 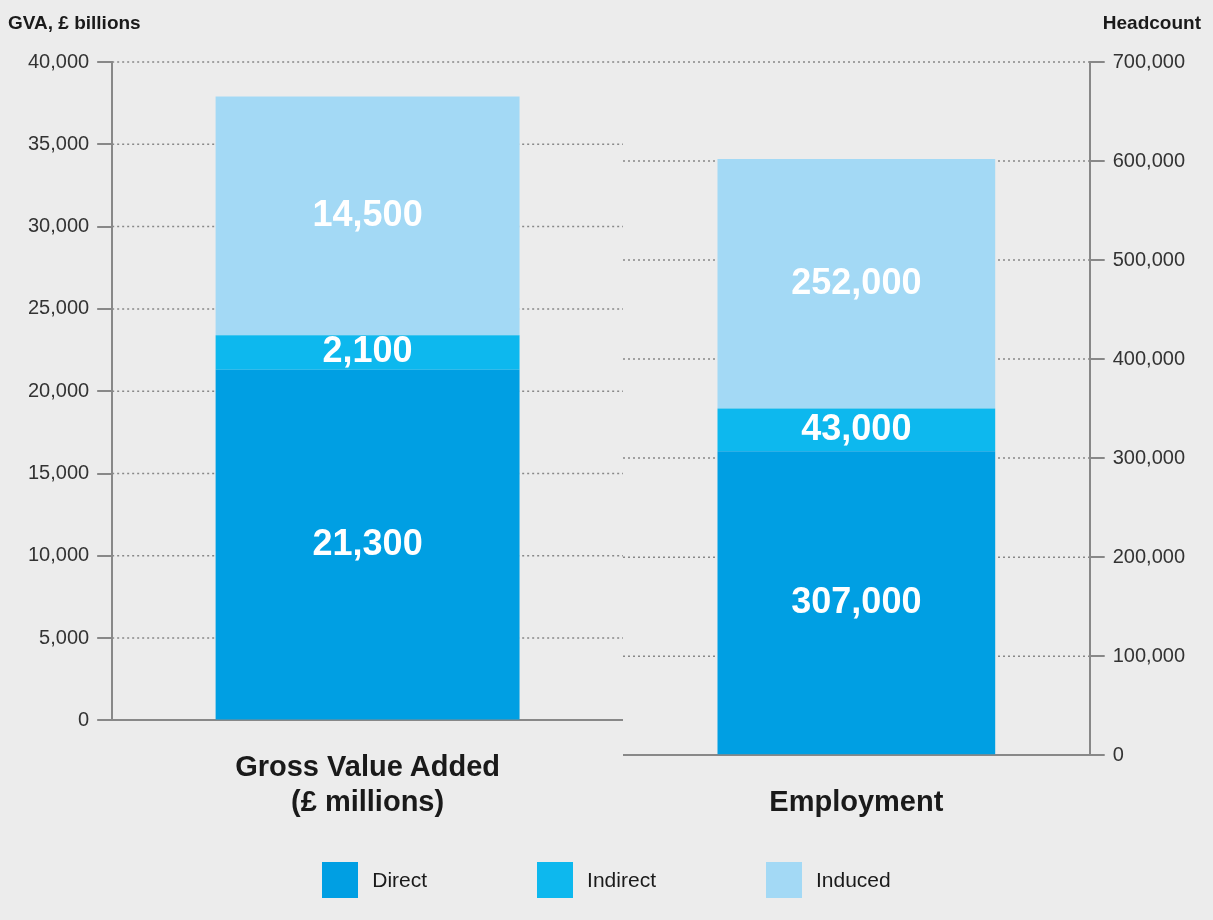 I want to click on legend-label: Direct, so click(x=400, y=880).